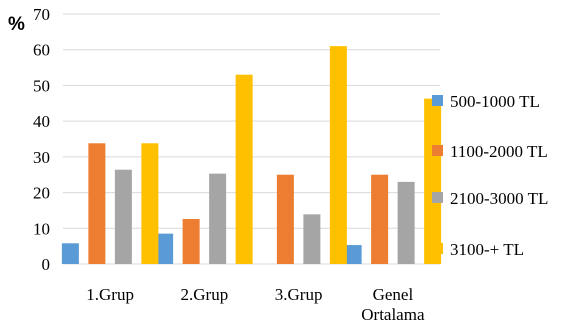 The width and height of the screenshot is (574, 326). What do you see at coordinates (16, 24) in the screenshot?
I see `y-axis-label: %` at bounding box center [16, 24].